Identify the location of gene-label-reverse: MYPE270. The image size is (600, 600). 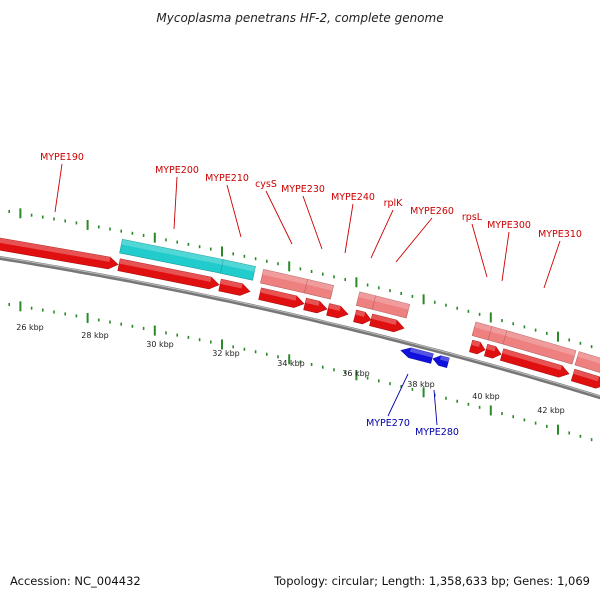
(388, 423).